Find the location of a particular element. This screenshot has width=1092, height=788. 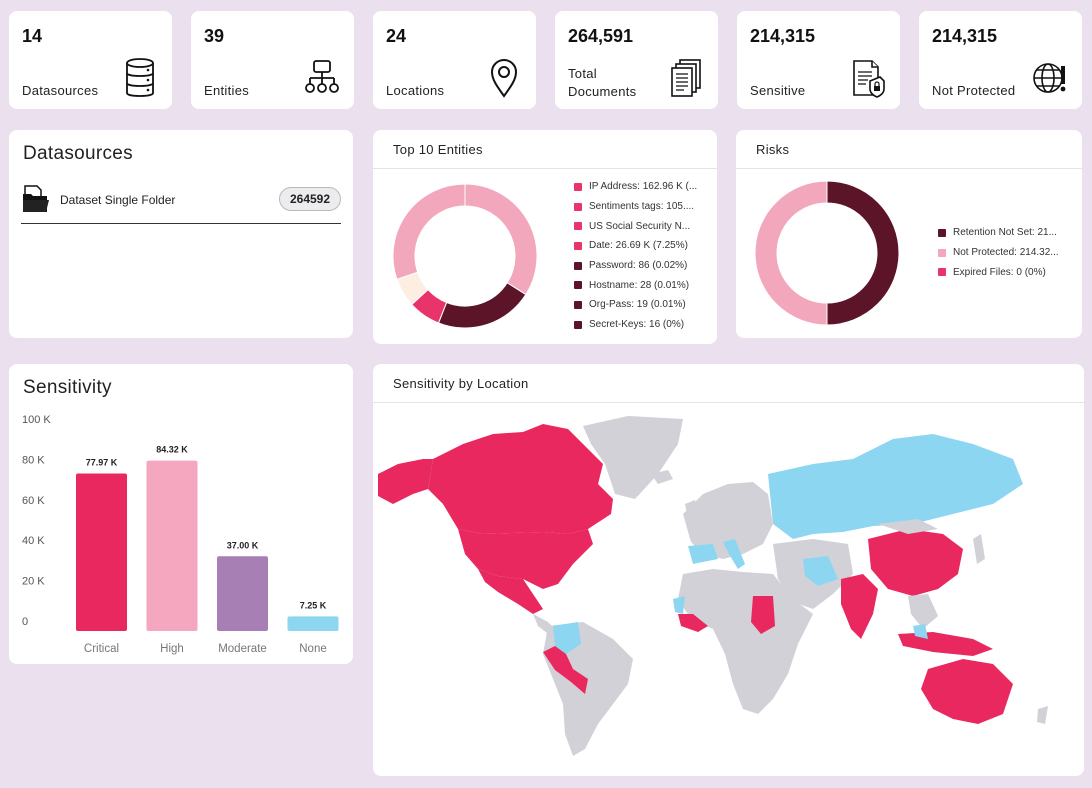

legend-item: Password: 86 (0.02%) is located at coordinates (644, 266).